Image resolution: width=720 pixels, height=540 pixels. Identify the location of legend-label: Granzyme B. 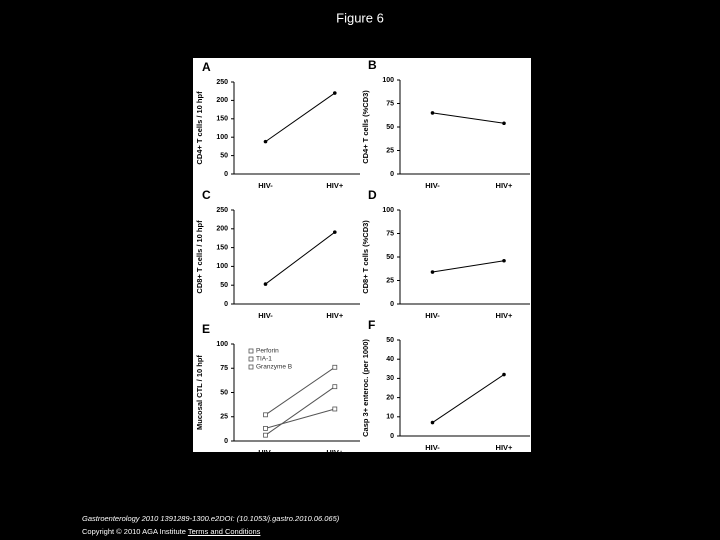
(274, 367).